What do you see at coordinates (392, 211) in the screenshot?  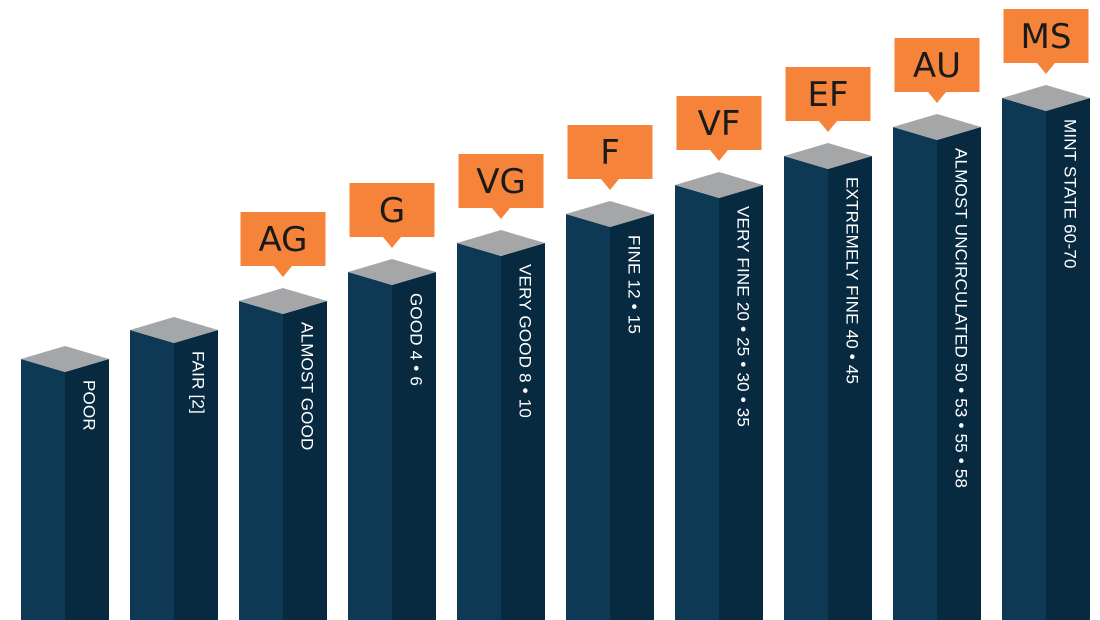 I see `badge-abbreviation: G` at bounding box center [392, 211].